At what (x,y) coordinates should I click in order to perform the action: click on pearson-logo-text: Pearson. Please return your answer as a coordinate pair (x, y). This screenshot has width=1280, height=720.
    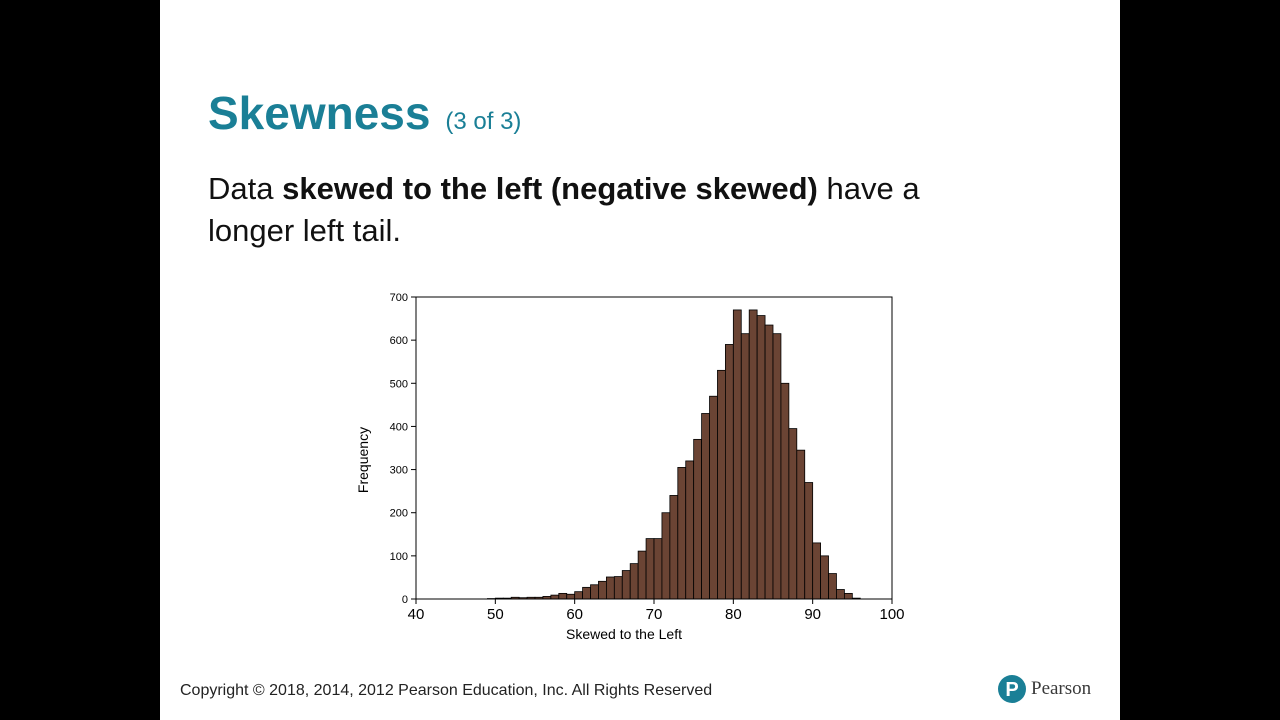
    Looking at the image, I should click on (1061, 688).